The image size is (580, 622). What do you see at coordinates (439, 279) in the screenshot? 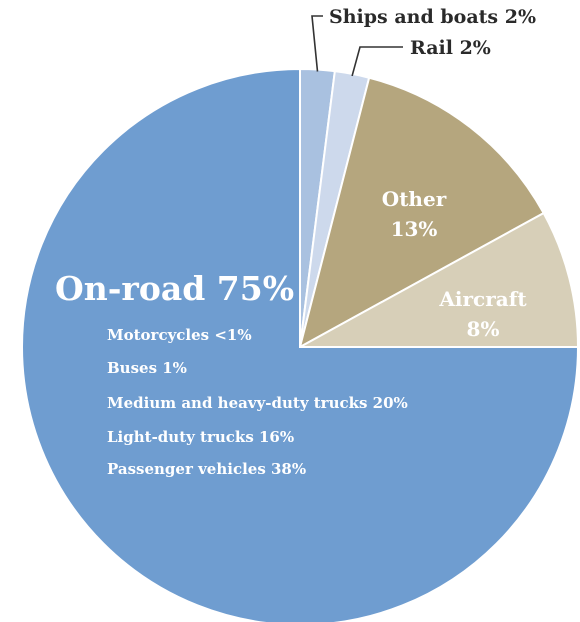
I see `pie-slice-aircraft` at bounding box center [439, 279].